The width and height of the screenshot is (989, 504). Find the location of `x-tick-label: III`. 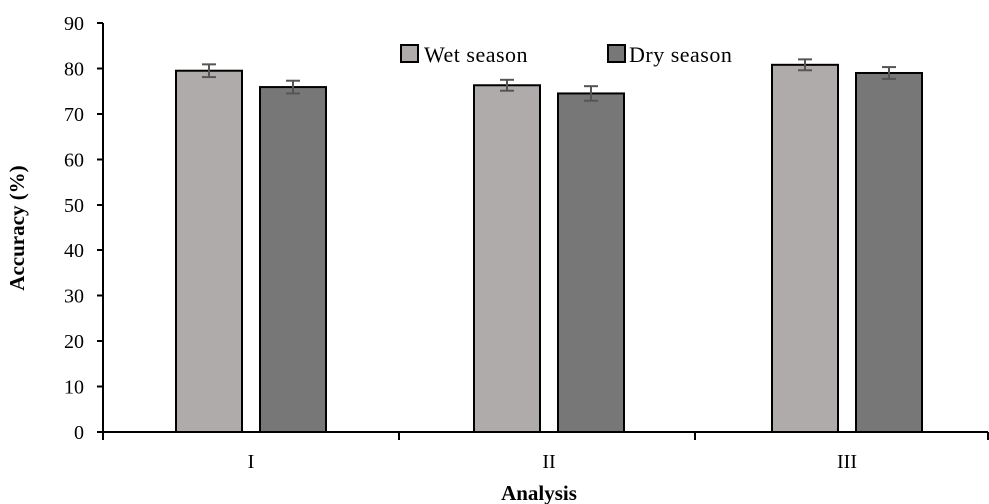

x-tick-label: III is located at coordinates (847, 462).